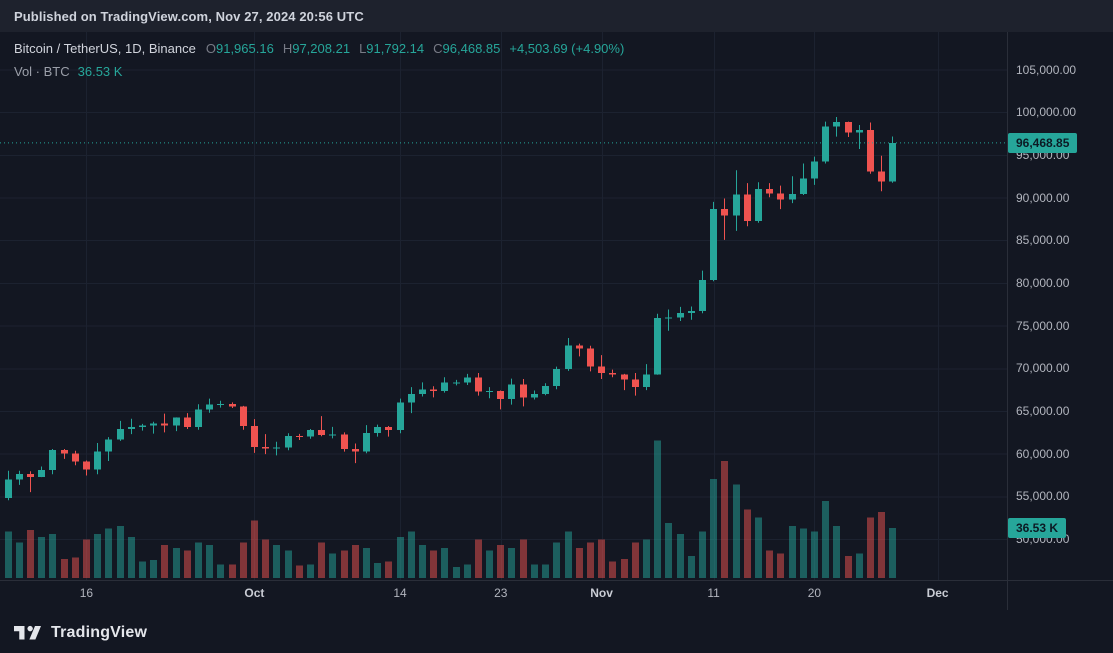 This screenshot has height=653, width=1113. Describe the element at coordinates (254, 593) in the screenshot. I see `time-axis-label: Oct` at that location.